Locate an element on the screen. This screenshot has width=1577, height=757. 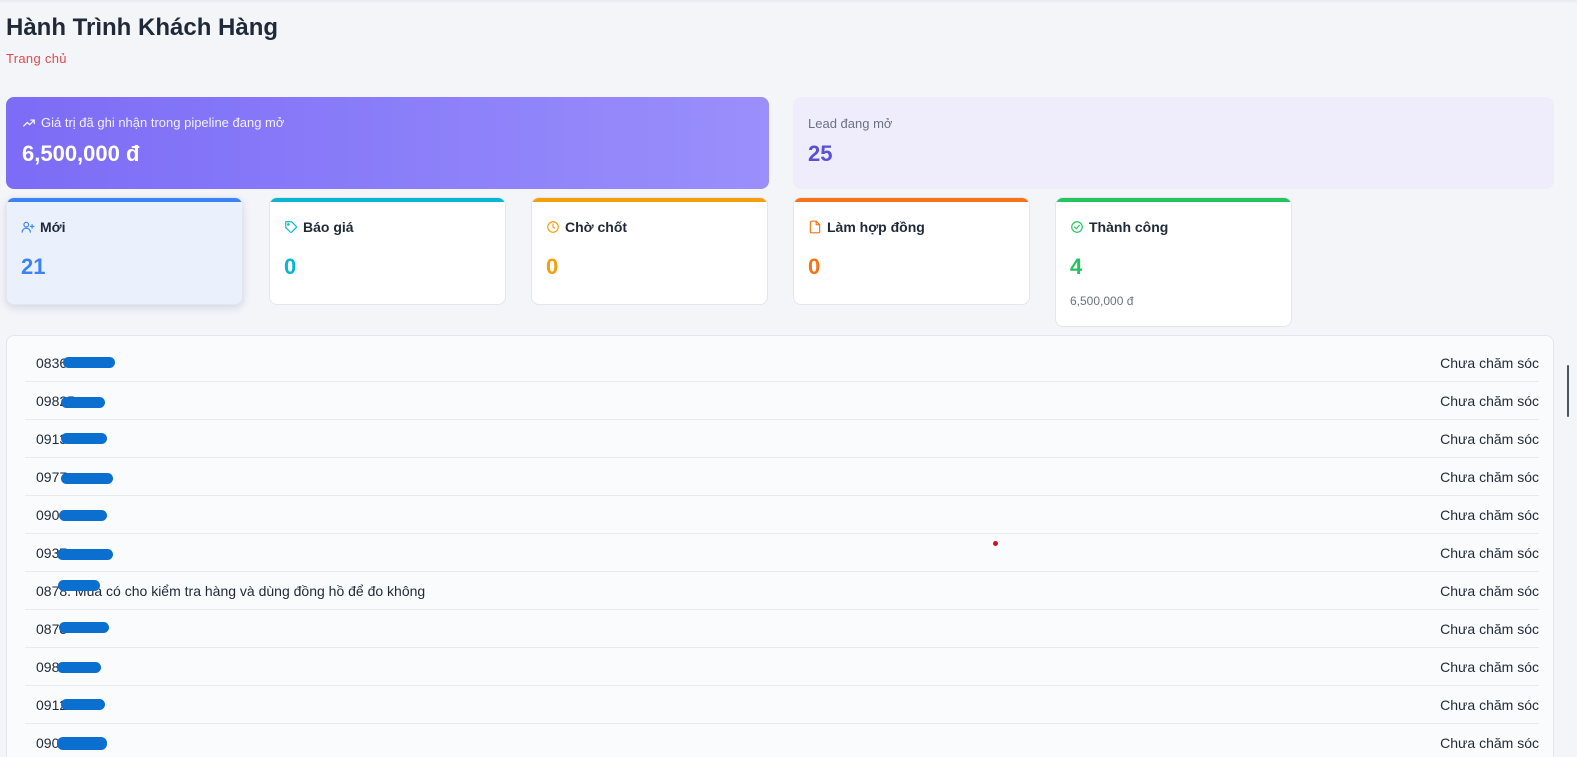
stage-label: Chờ chốt is located at coordinates (596, 227).